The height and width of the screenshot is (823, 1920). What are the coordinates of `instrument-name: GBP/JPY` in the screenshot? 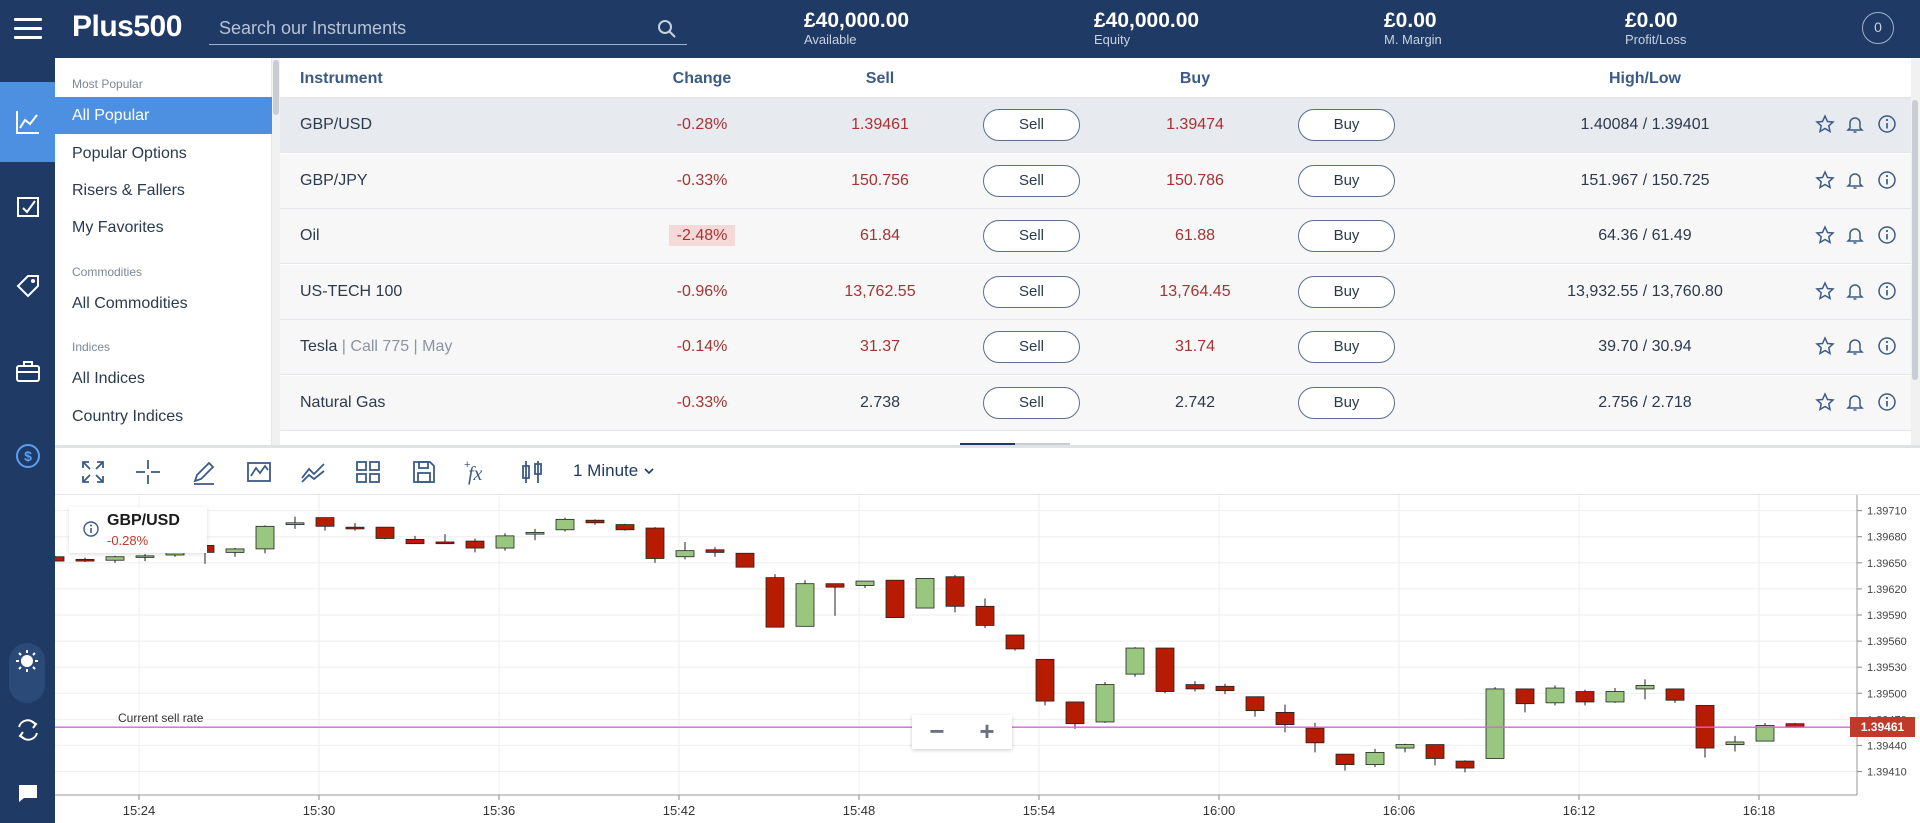 It's located at (334, 180).